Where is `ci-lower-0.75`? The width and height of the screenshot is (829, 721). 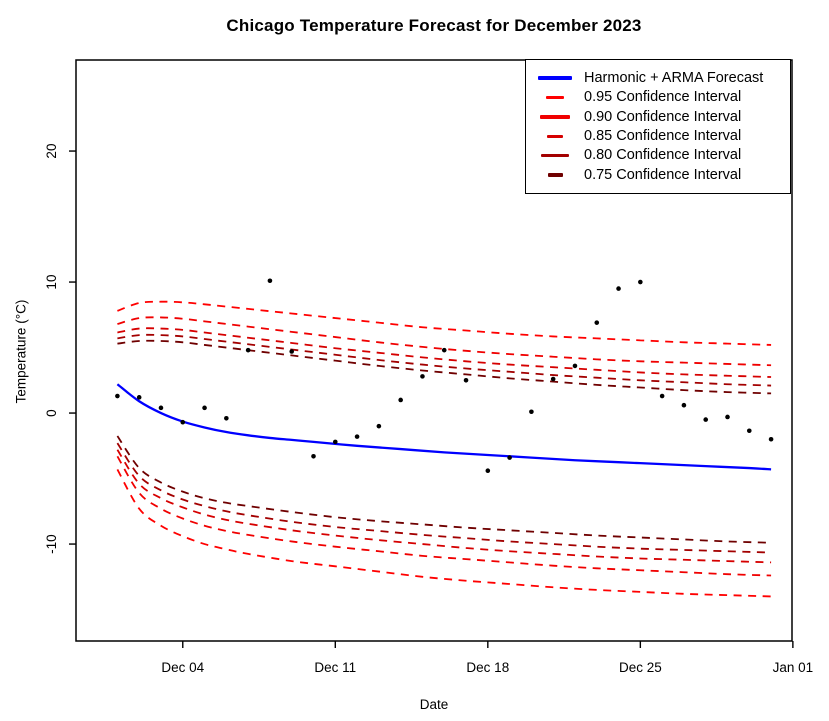 ci-lower-0.75 is located at coordinates (444, 489).